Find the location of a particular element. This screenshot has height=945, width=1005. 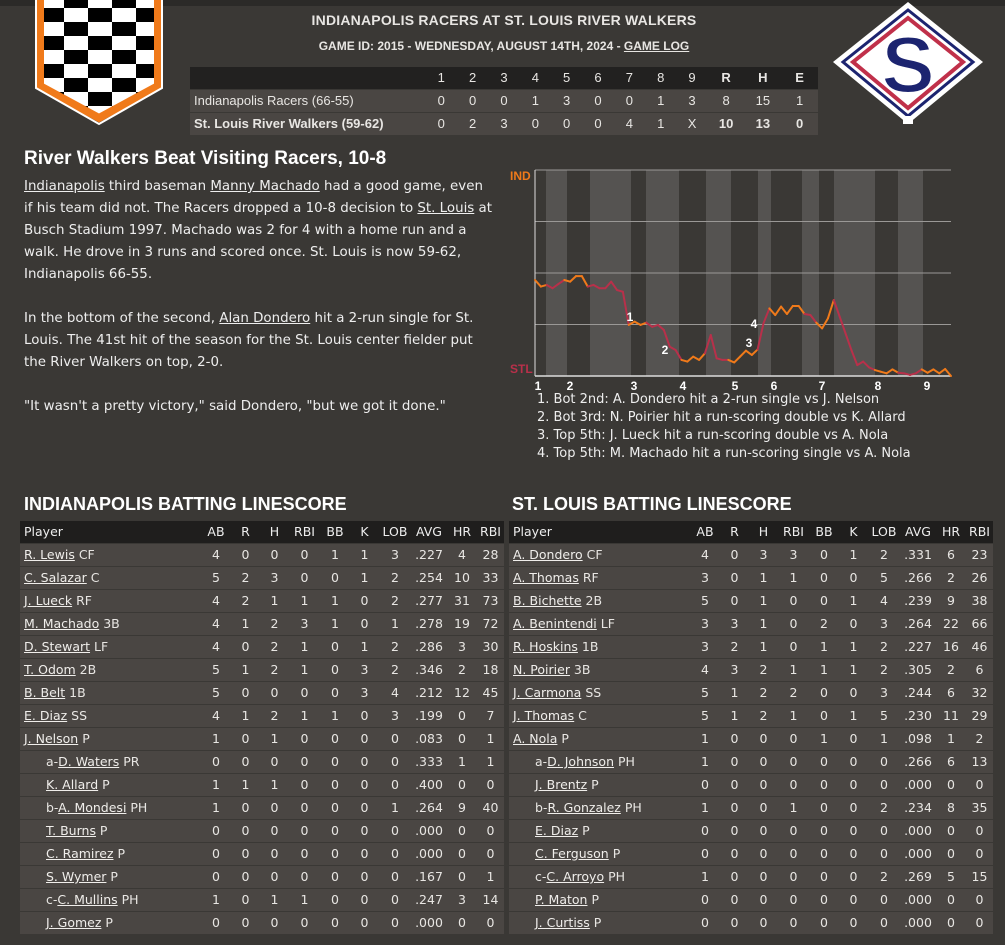

player-link: R. Hoskins is located at coordinates (545, 646).